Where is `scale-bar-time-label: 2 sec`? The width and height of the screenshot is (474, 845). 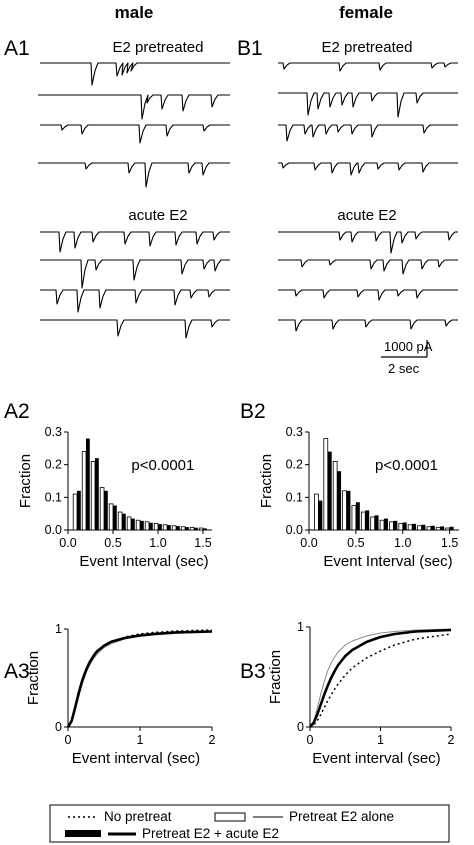 scale-bar-time-label: 2 sec is located at coordinates (404, 368).